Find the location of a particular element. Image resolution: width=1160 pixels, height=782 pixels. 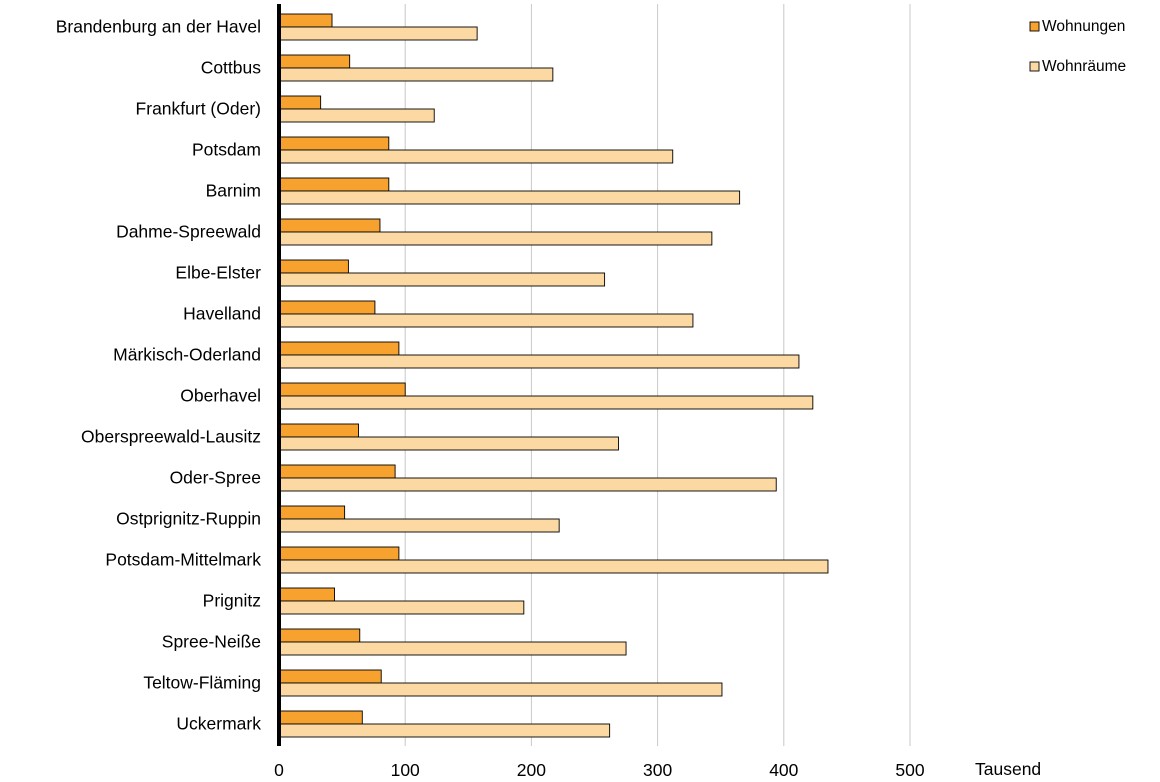

x-tick-label: 300 is located at coordinates (657, 770).